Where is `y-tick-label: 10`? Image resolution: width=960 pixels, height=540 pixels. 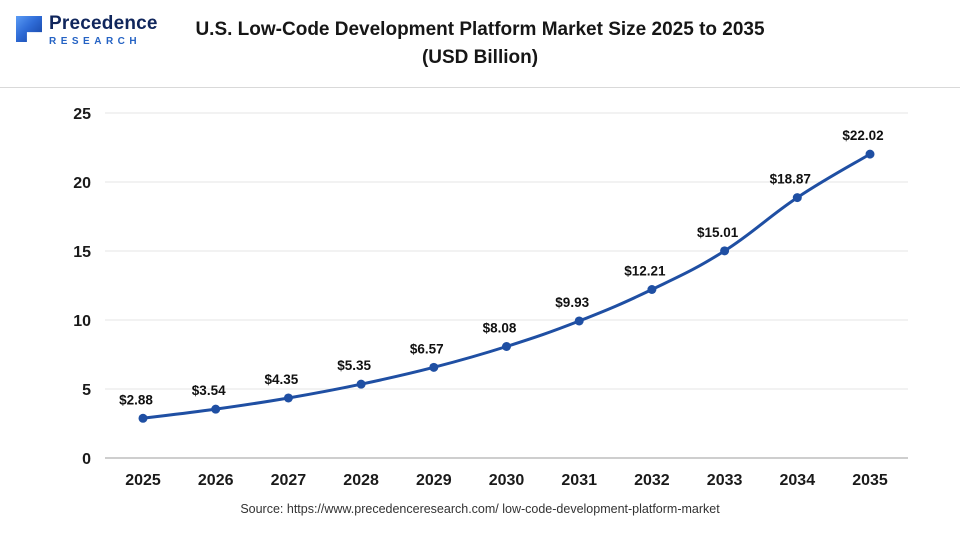
y-tick-label: 10 is located at coordinates (82, 321).